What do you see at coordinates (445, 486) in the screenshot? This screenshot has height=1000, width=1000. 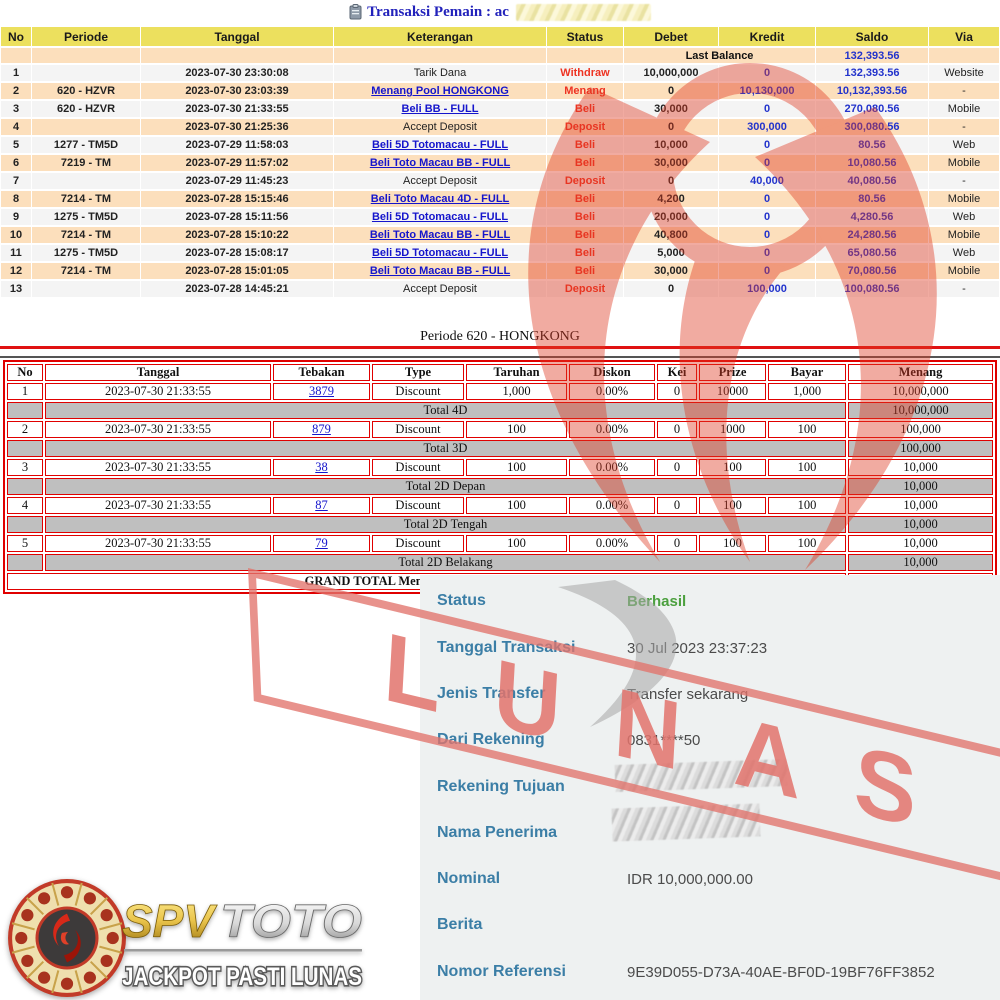 I see `total-label: Total 2D Depan` at bounding box center [445, 486].